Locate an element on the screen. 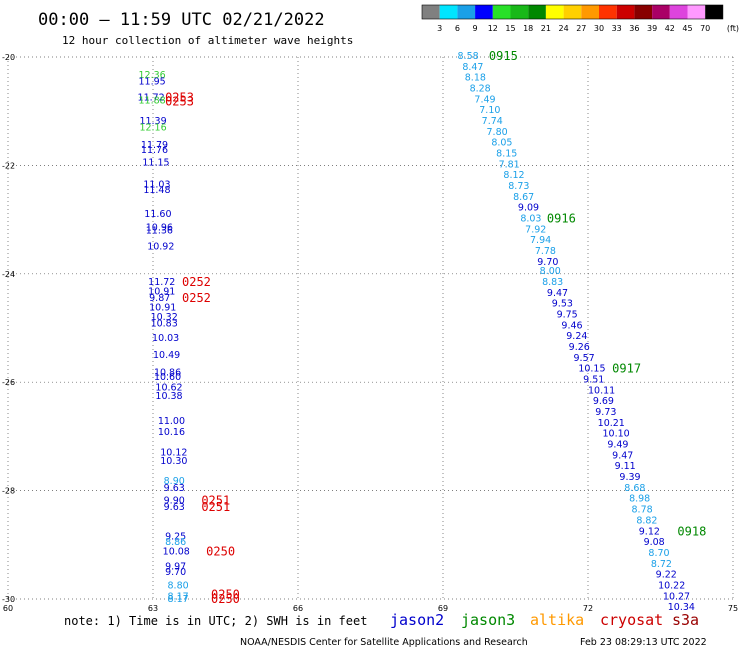  wave-height-label: 9.12 is located at coordinates (649, 531).